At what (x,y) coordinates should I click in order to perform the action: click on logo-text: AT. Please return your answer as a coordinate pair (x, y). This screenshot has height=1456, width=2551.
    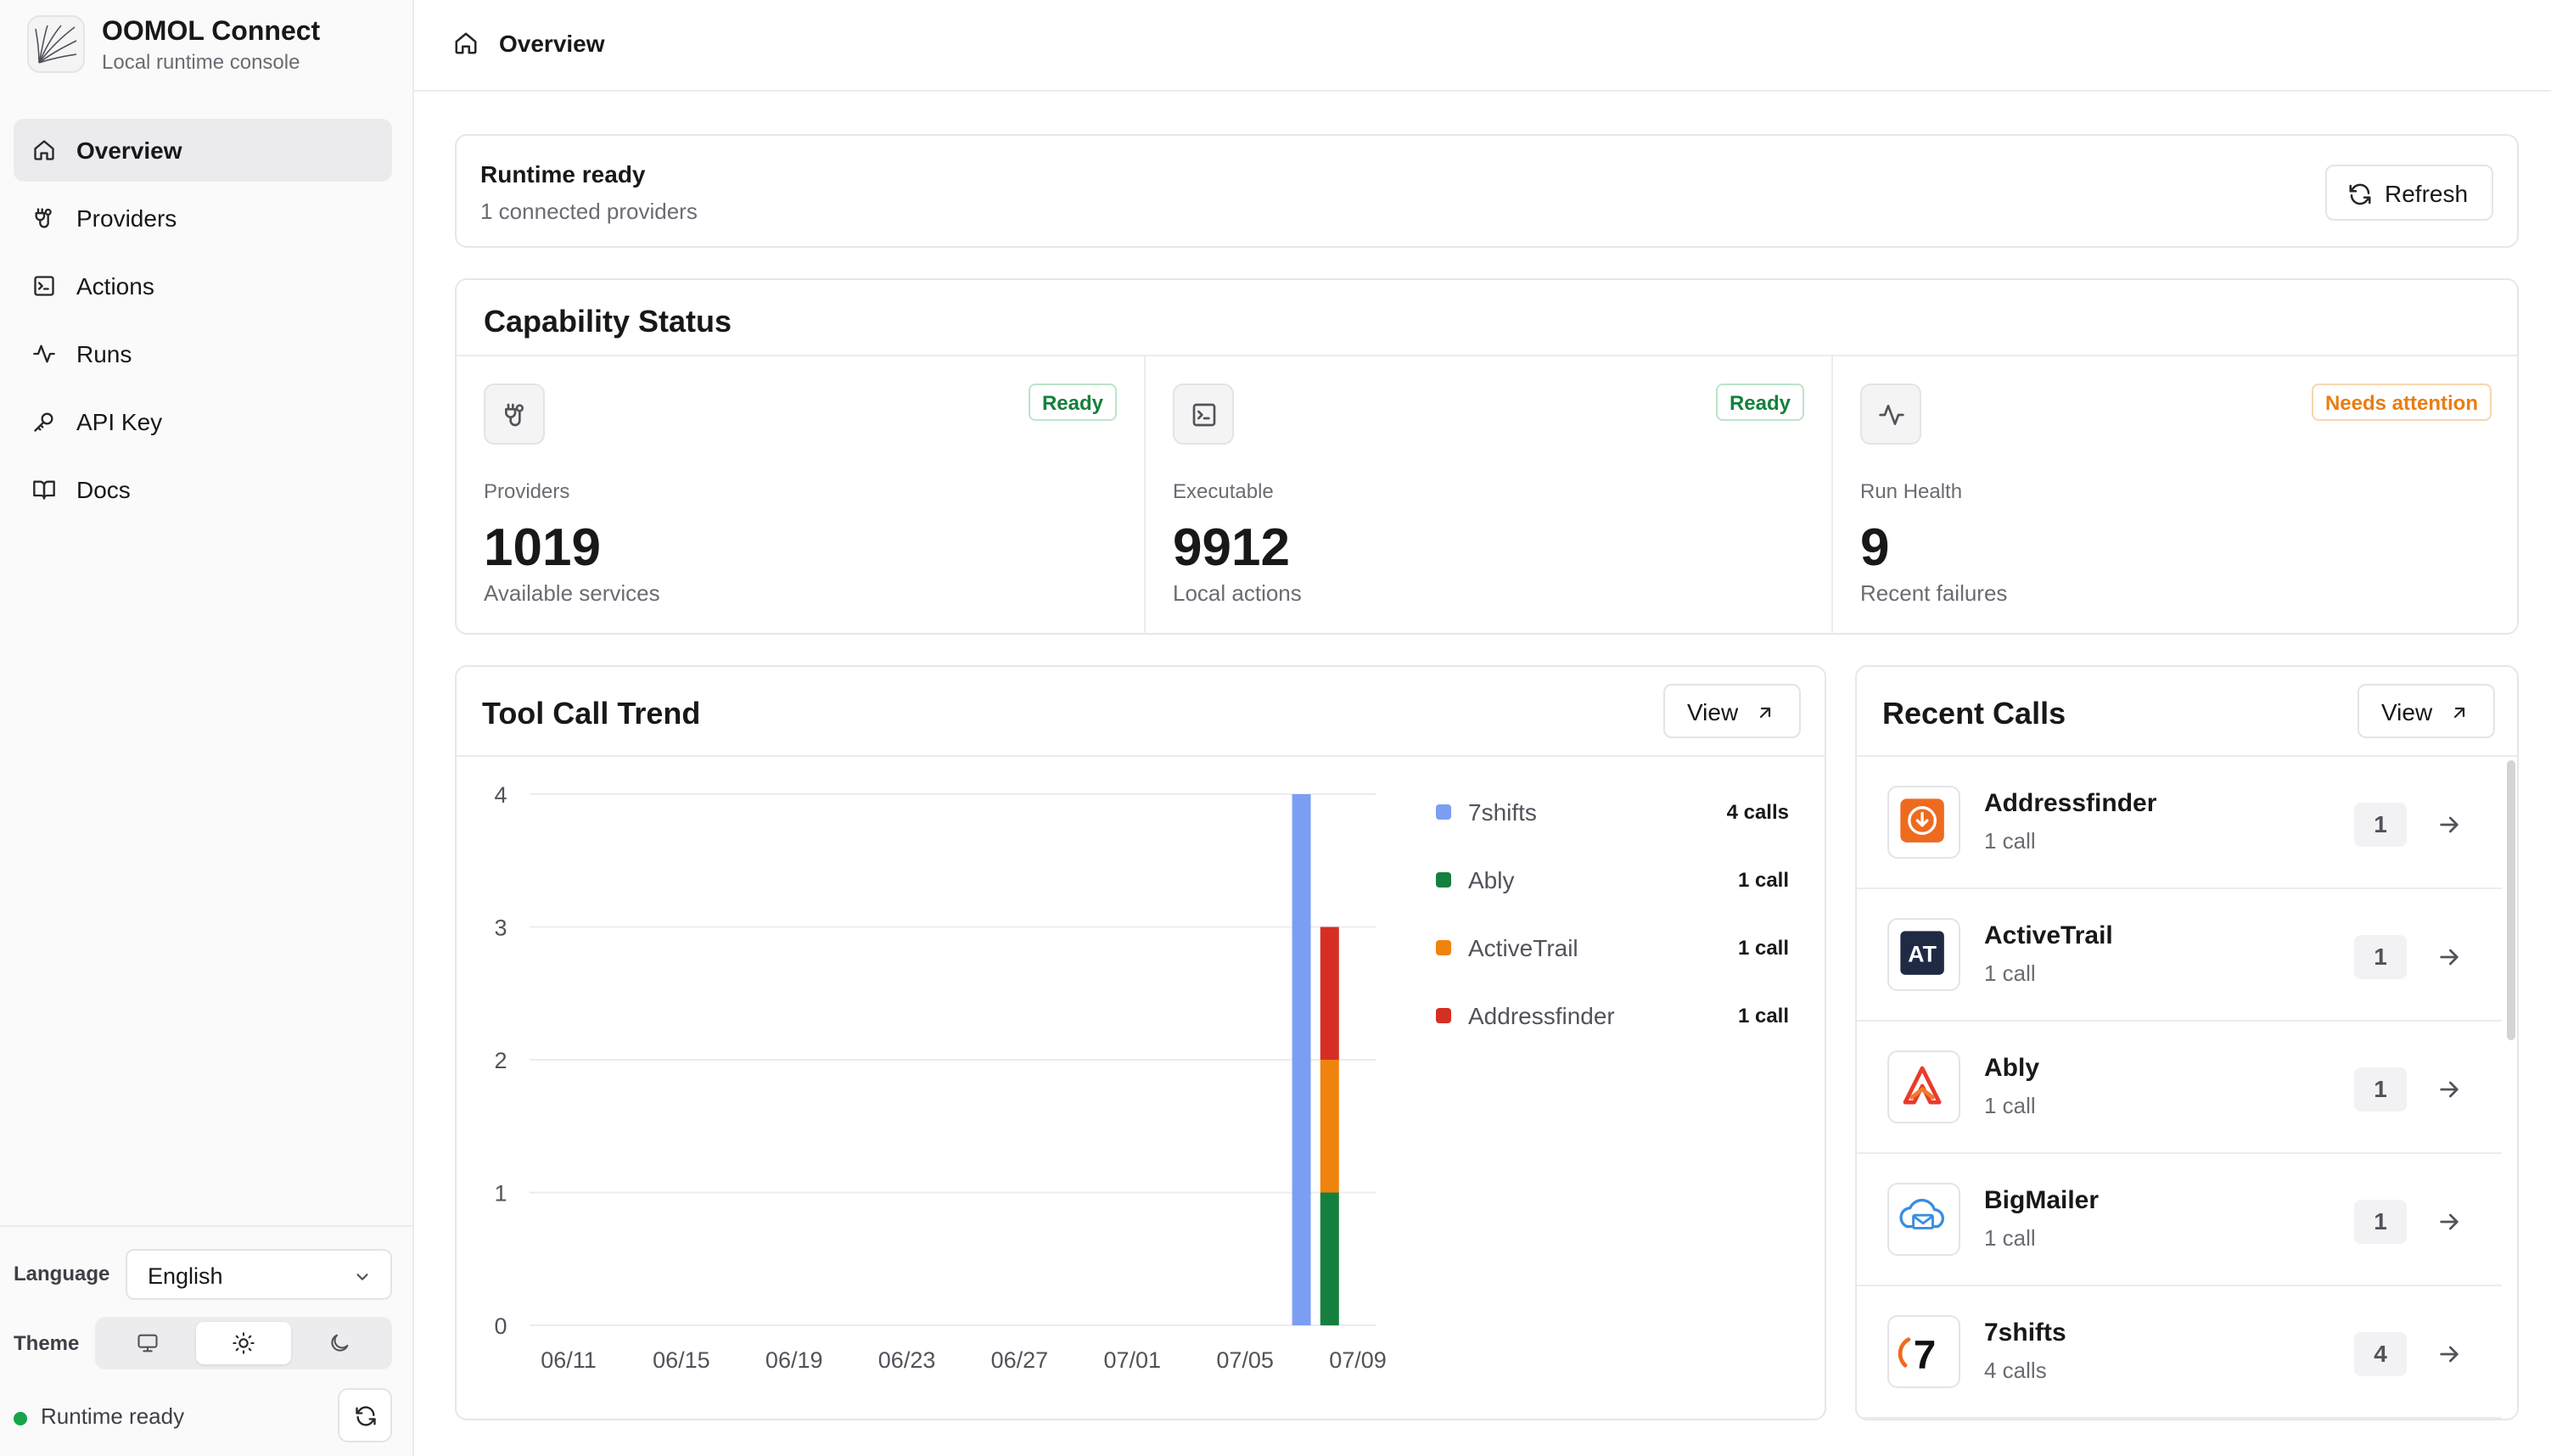
    Looking at the image, I should click on (1922, 955).